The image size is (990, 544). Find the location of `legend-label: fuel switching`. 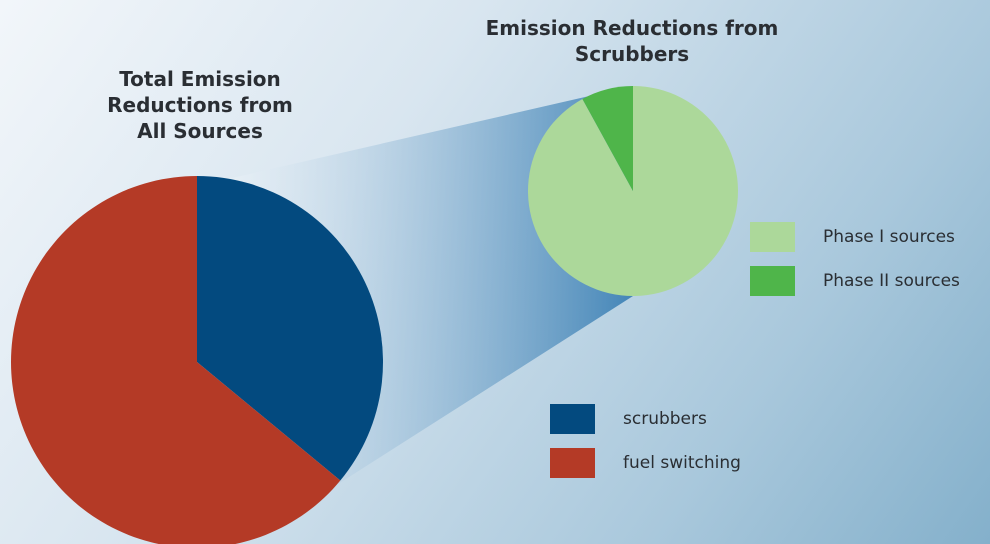

legend-label: fuel switching is located at coordinates (682, 463).